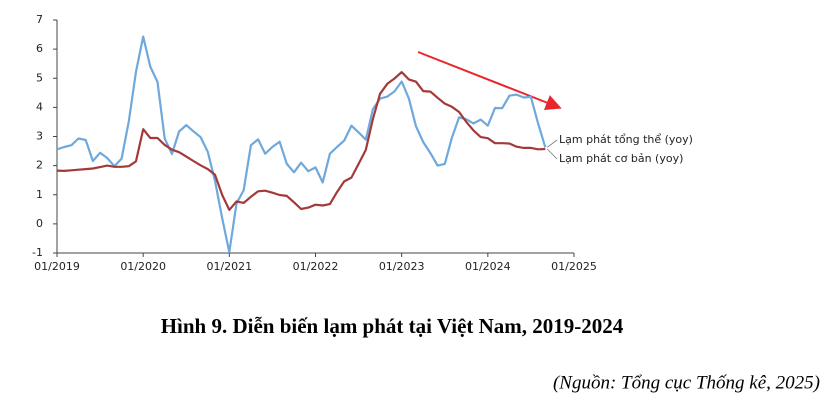  Describe the element at coordinates (316, 266) in the screenshot. I see `x-tick-label: 01/2022` at that location.